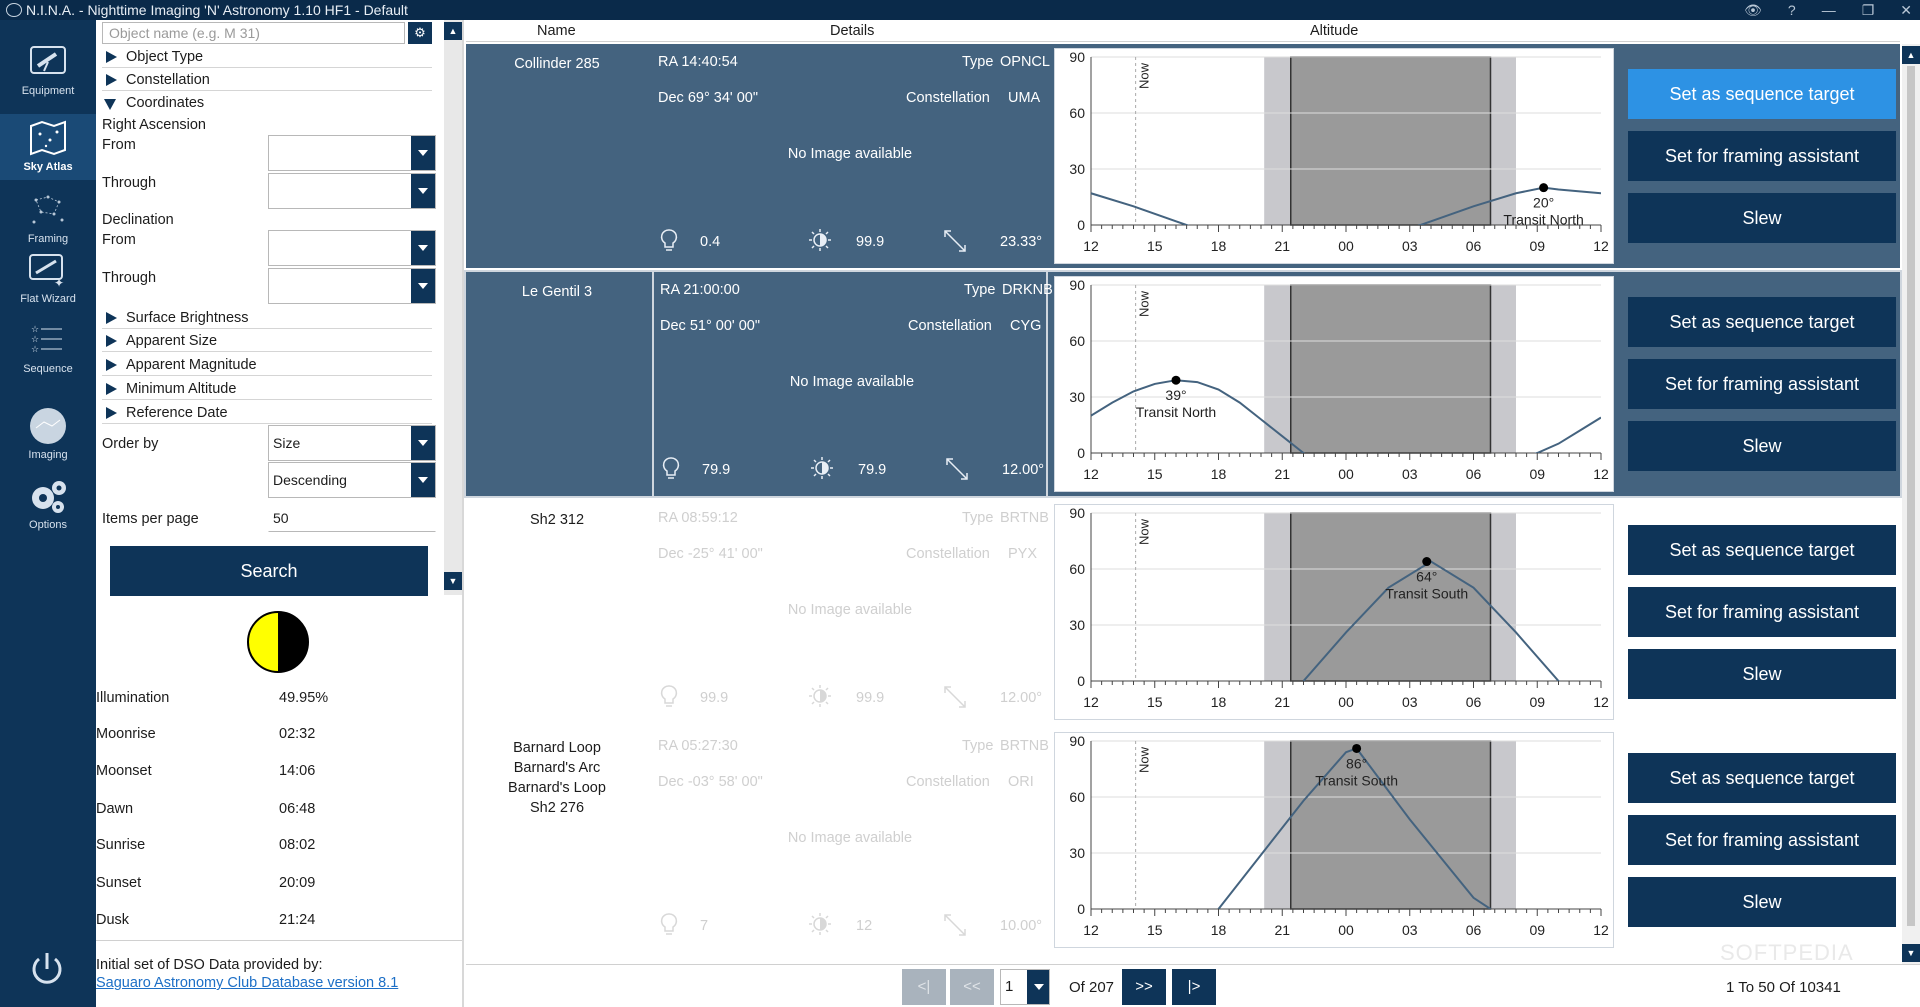 The height and width of the screenshot is (1007, 1920). I want to click on column-altitude: Altitude, so click(1334, 31).